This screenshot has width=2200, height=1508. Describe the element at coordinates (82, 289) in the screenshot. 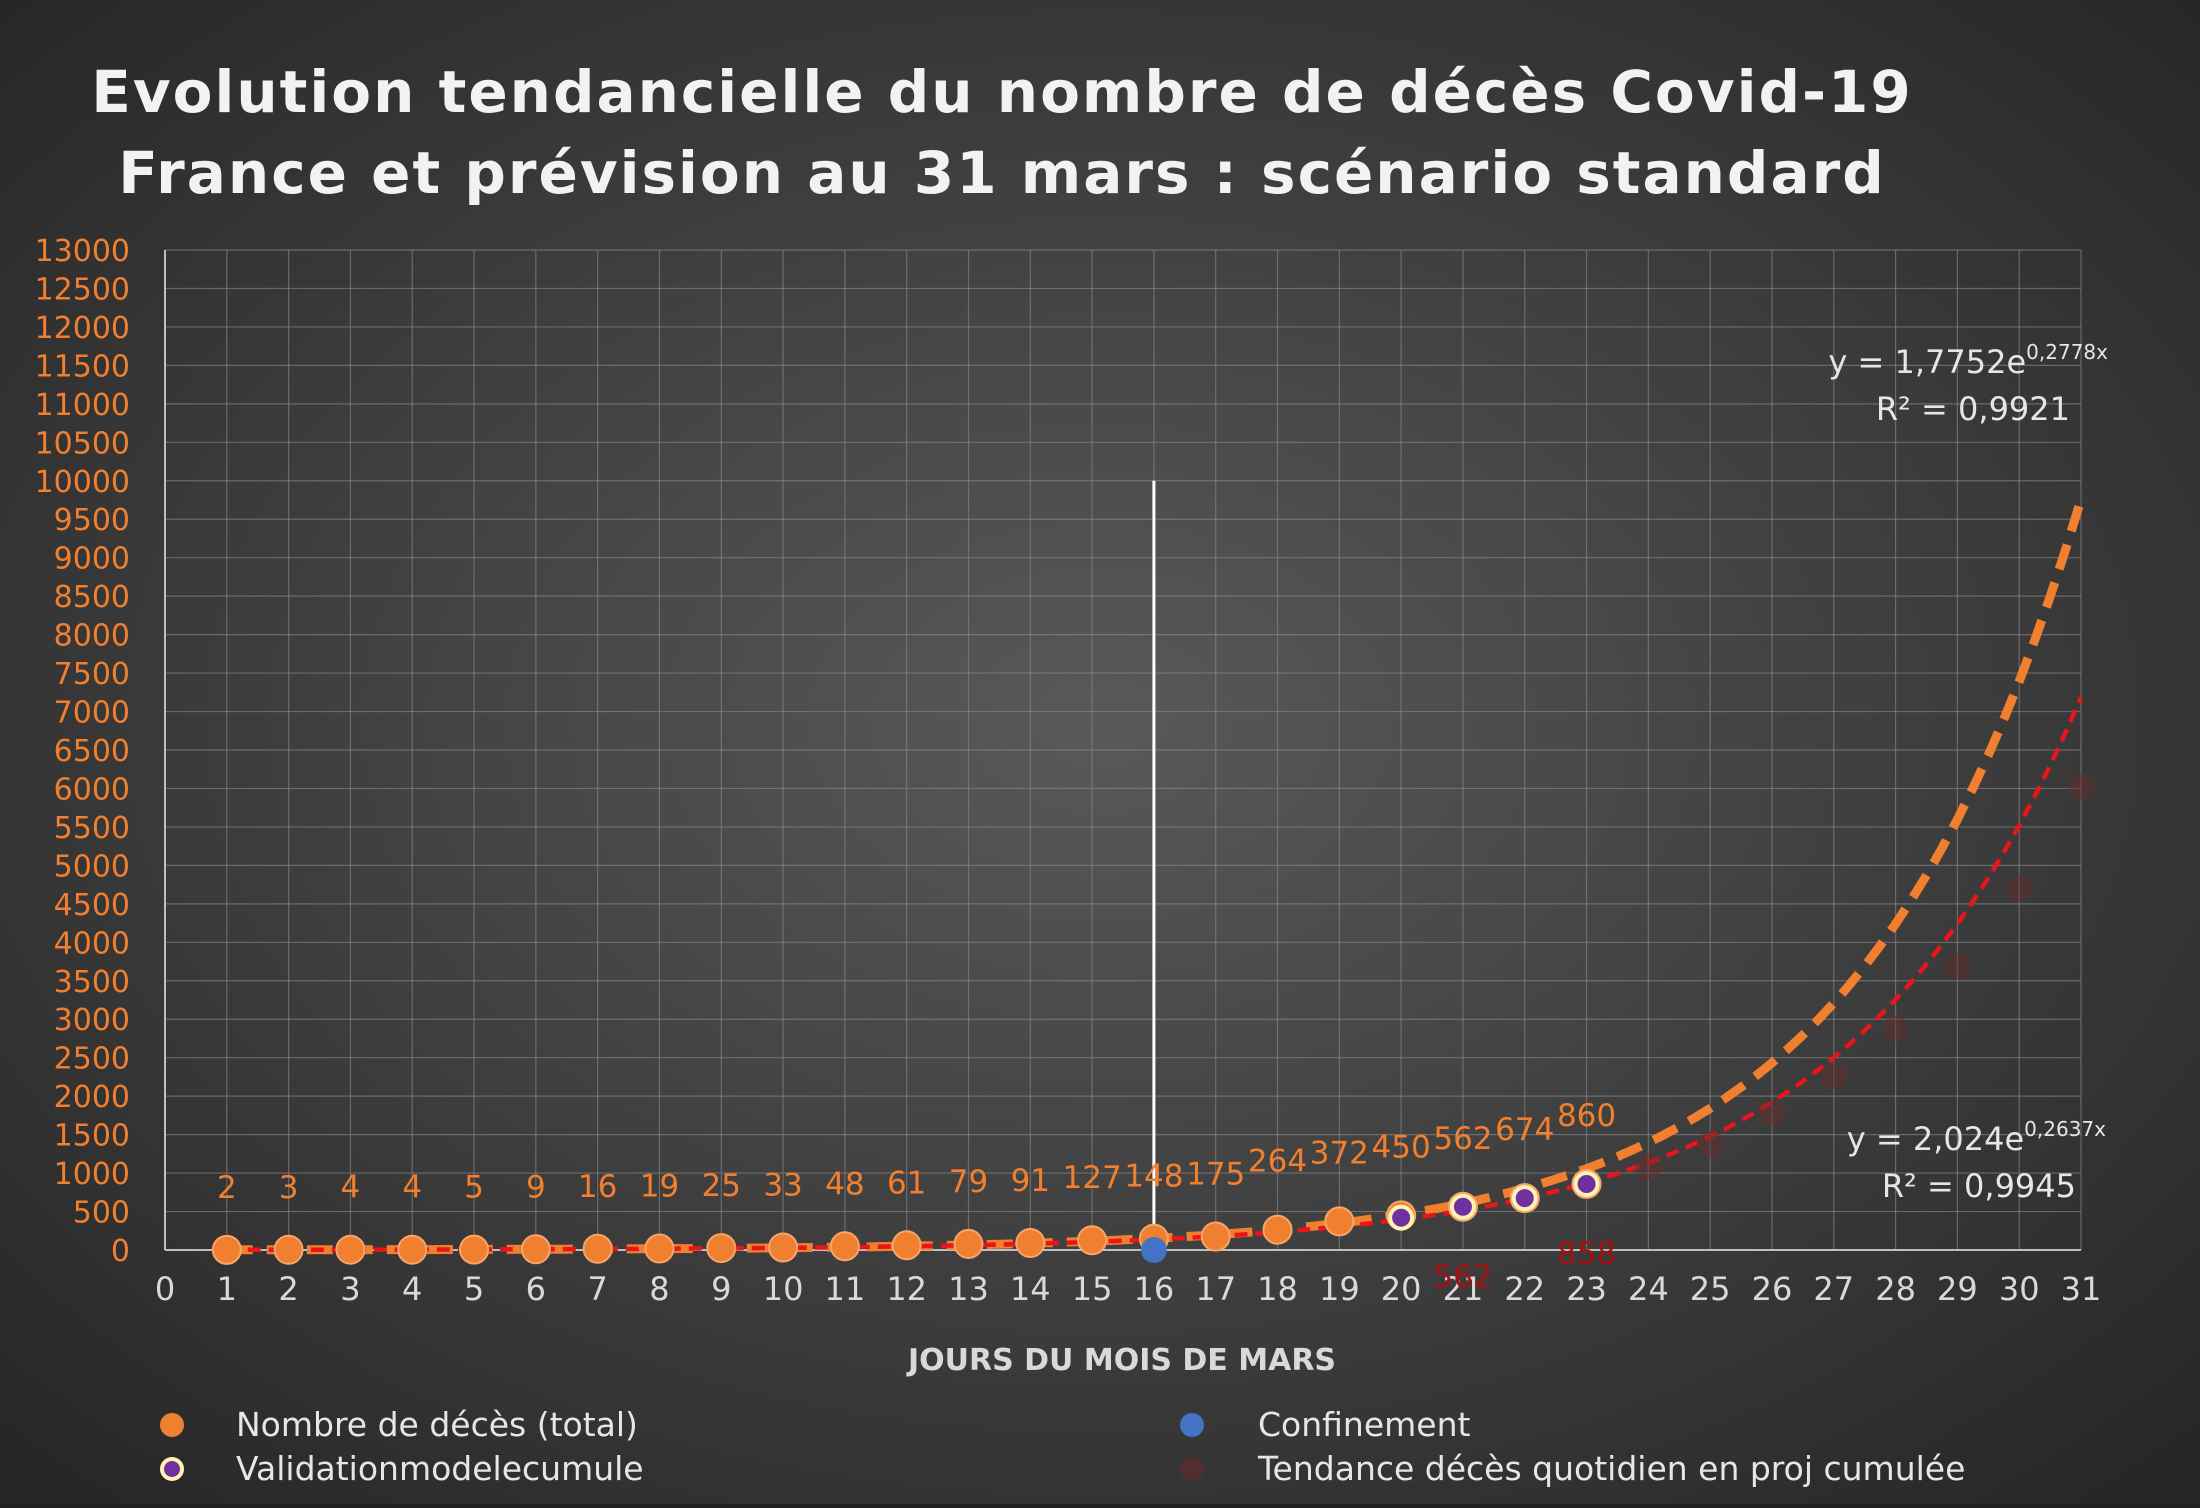

I see `y-tick-label: 12500` at that location.